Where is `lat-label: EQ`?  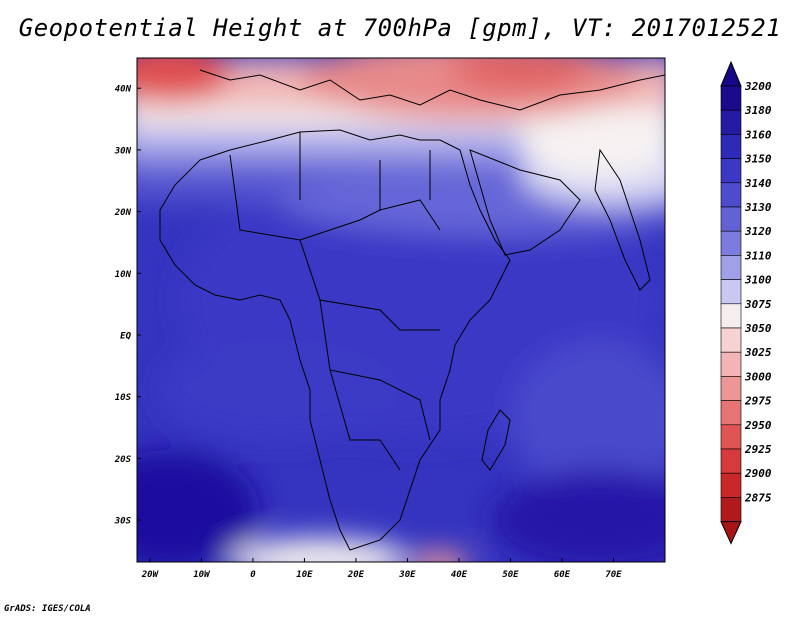
lat-label: EQ is located at coordinates (125, 336).